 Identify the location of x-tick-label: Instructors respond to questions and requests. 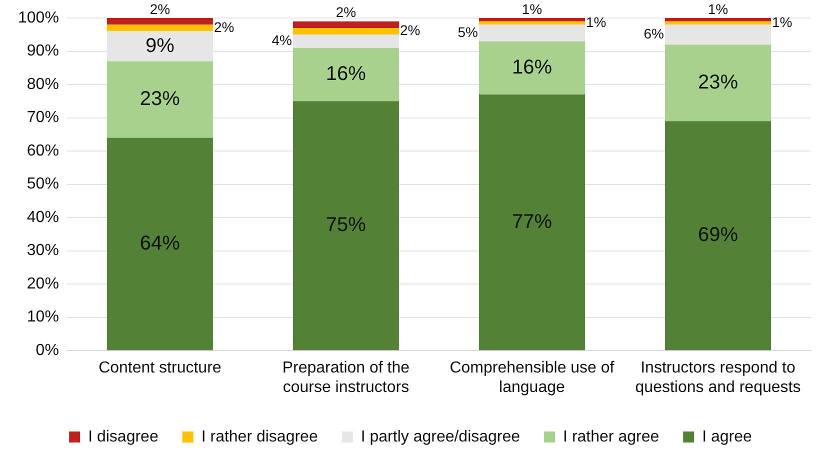
(718, 378).